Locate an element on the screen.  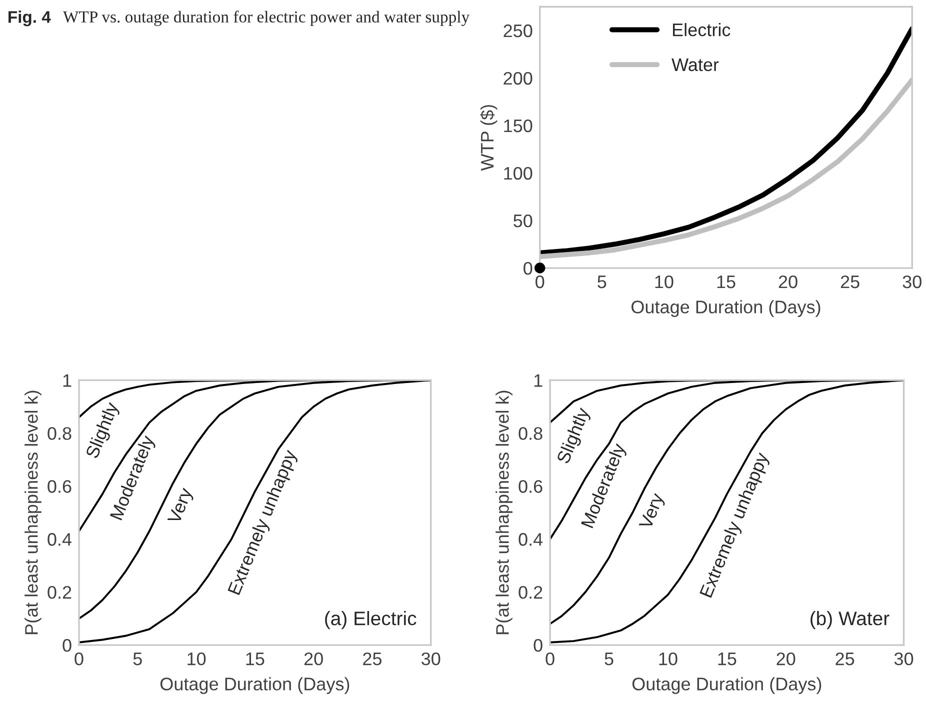
legend-label: Water is located at coordinates (695, 65).